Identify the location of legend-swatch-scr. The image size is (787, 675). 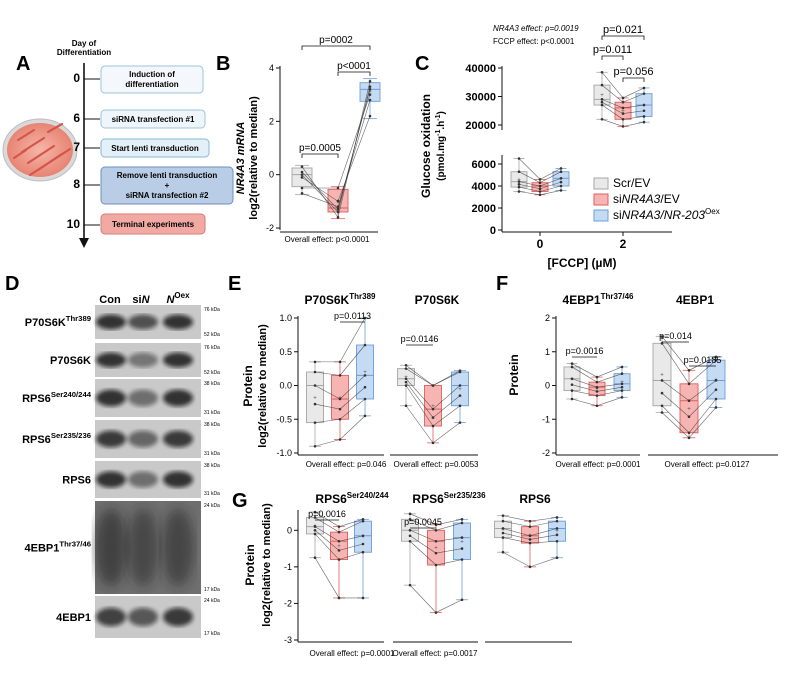
(601, 183).